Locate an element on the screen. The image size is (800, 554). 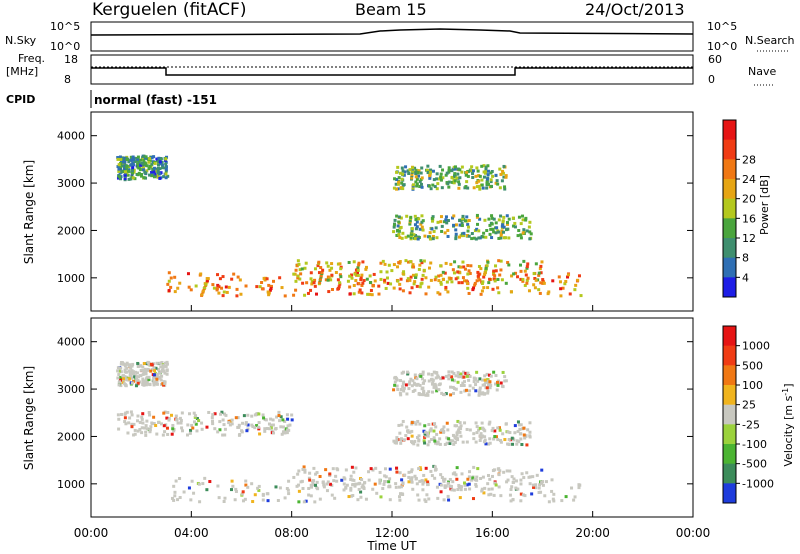
freq-tick-bottom: 8 is located at coordinates (67, 79).